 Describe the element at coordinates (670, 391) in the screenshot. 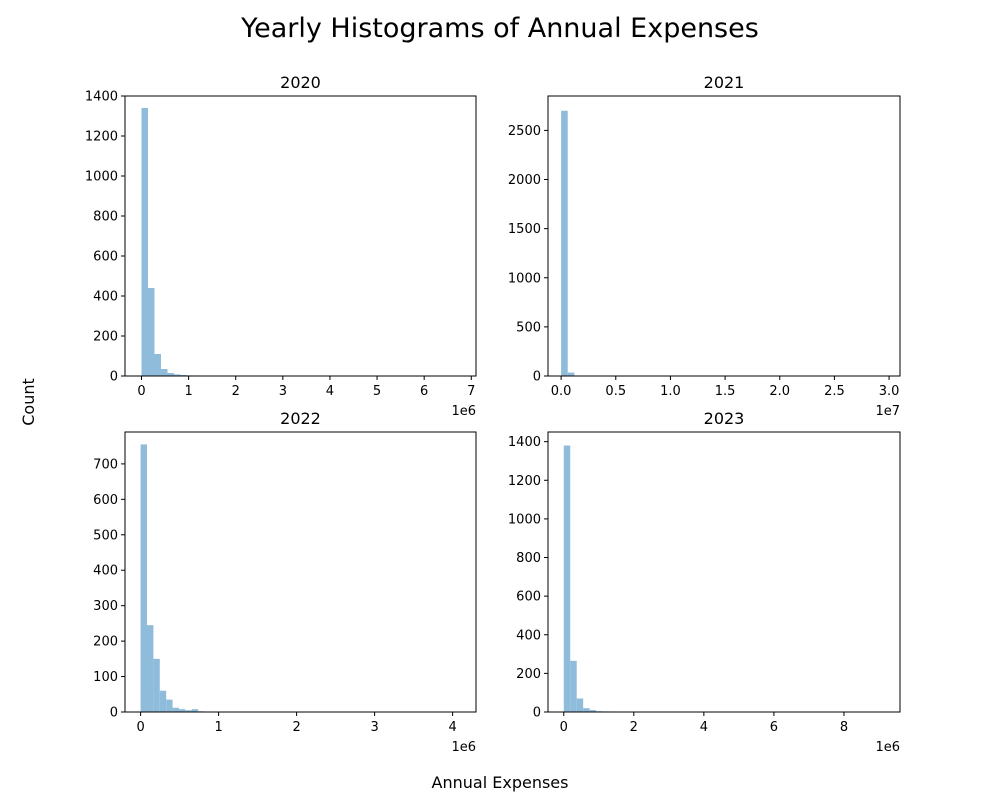

I see `x-tick-label: 1.0` at that location.